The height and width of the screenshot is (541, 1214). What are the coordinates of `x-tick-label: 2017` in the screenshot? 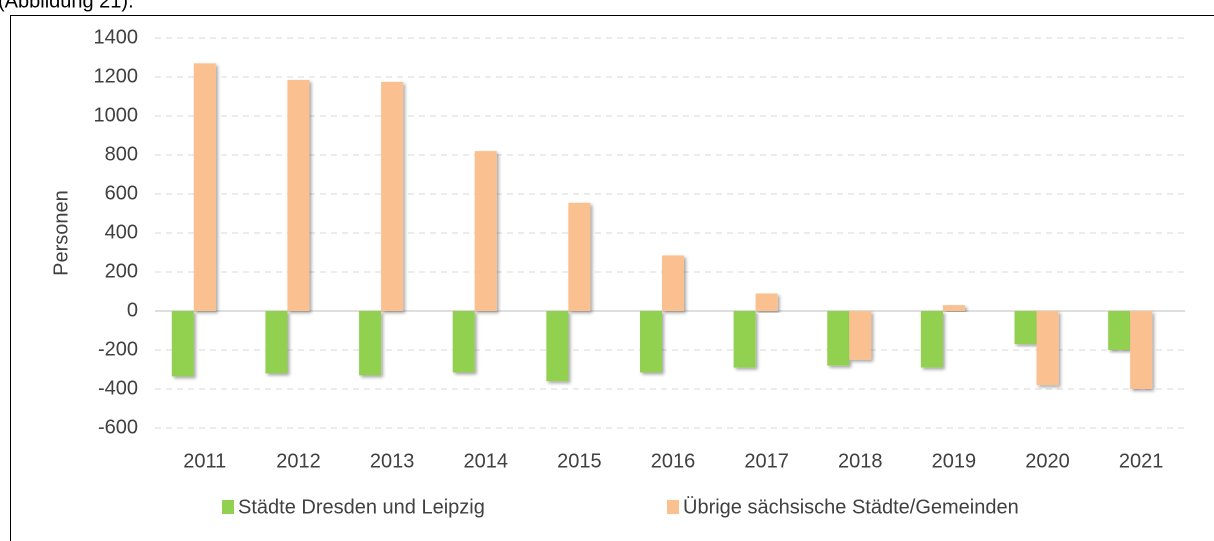 It's located at (766, 461).